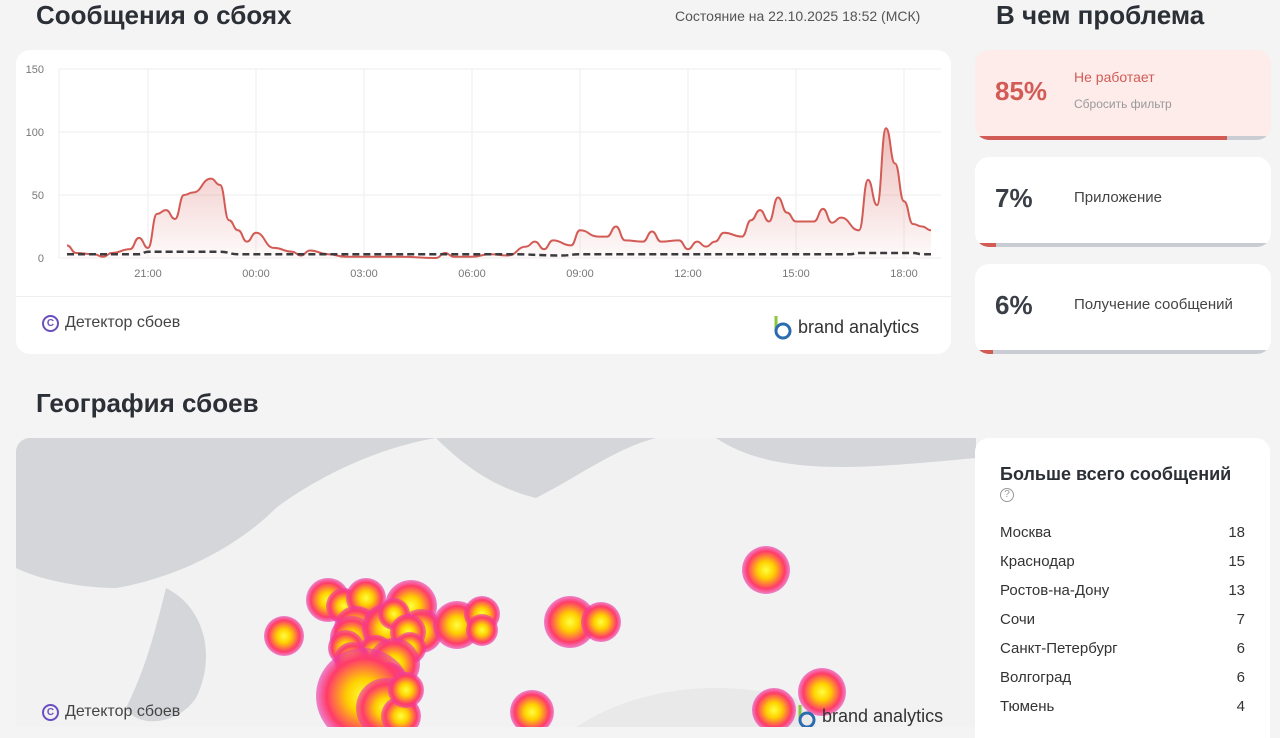  I want to click on problem-label: Получение сообщений, so click(1153, 304).